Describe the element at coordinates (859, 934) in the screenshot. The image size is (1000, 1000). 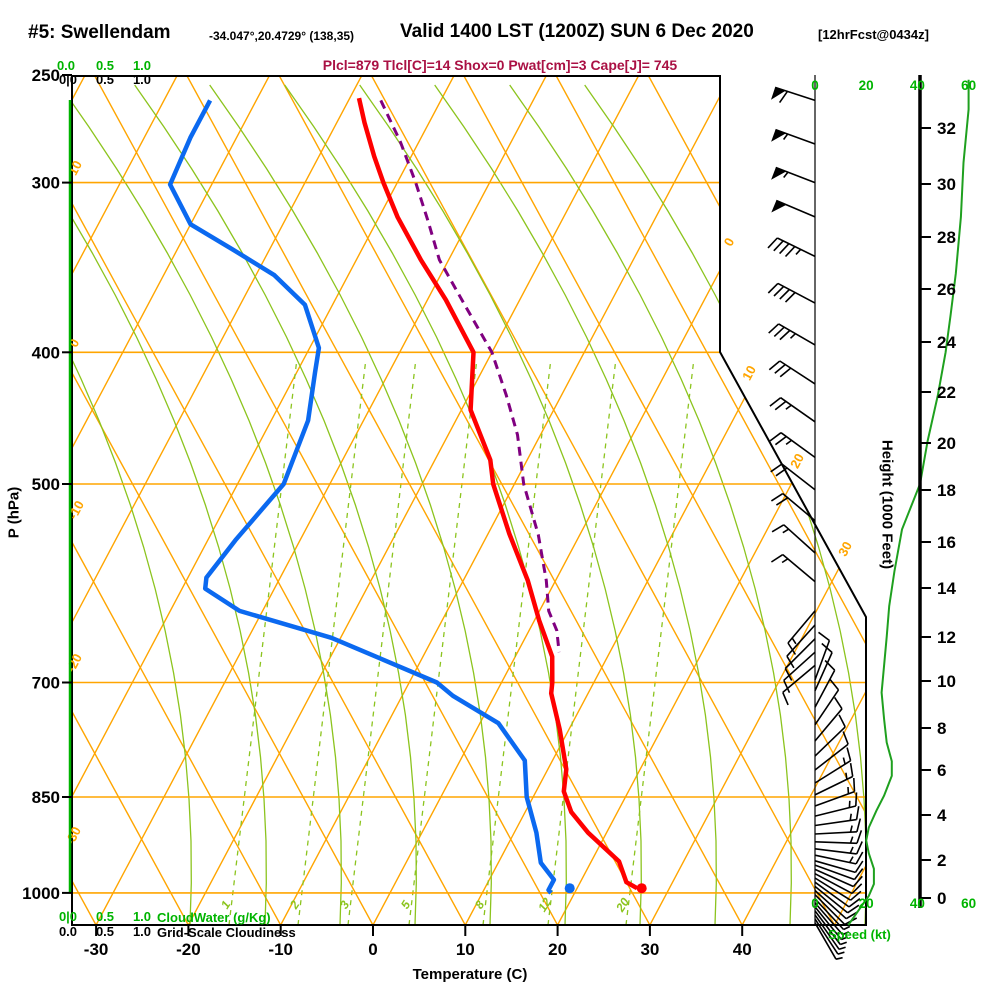
I see `speed-axis-label: Speed (kt)` at that location.